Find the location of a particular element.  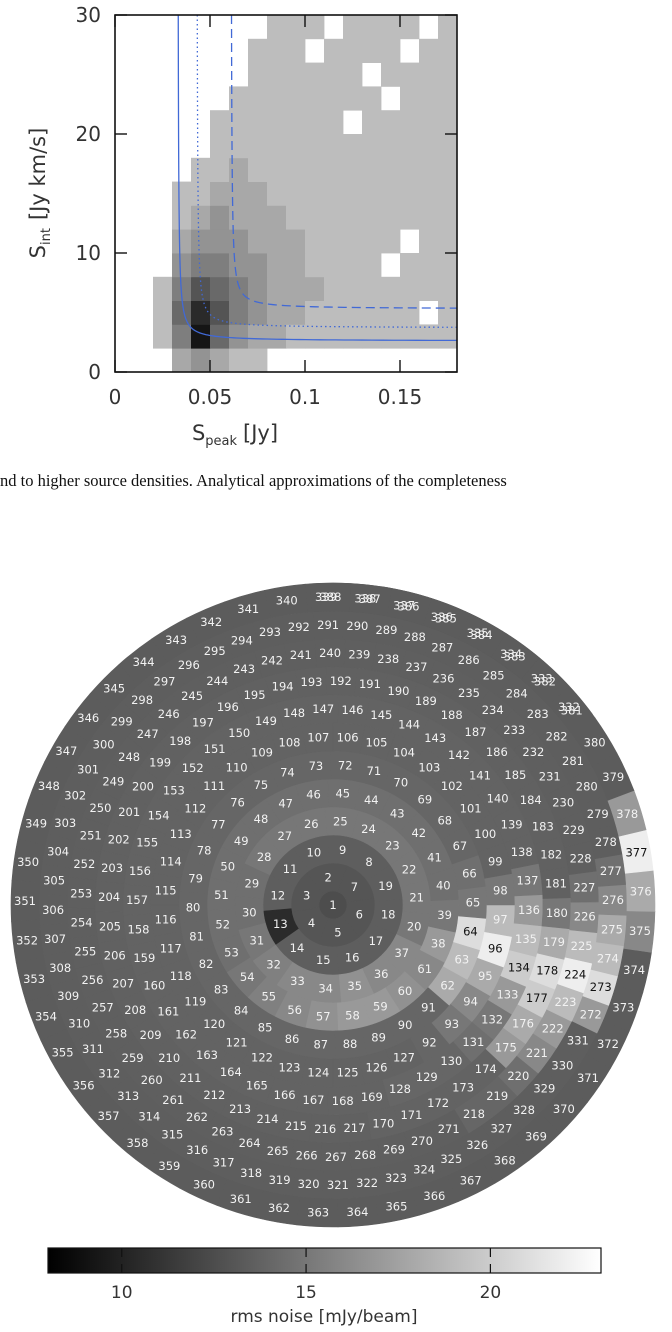

tile-label: 344 is located at coordinates (144, 662).